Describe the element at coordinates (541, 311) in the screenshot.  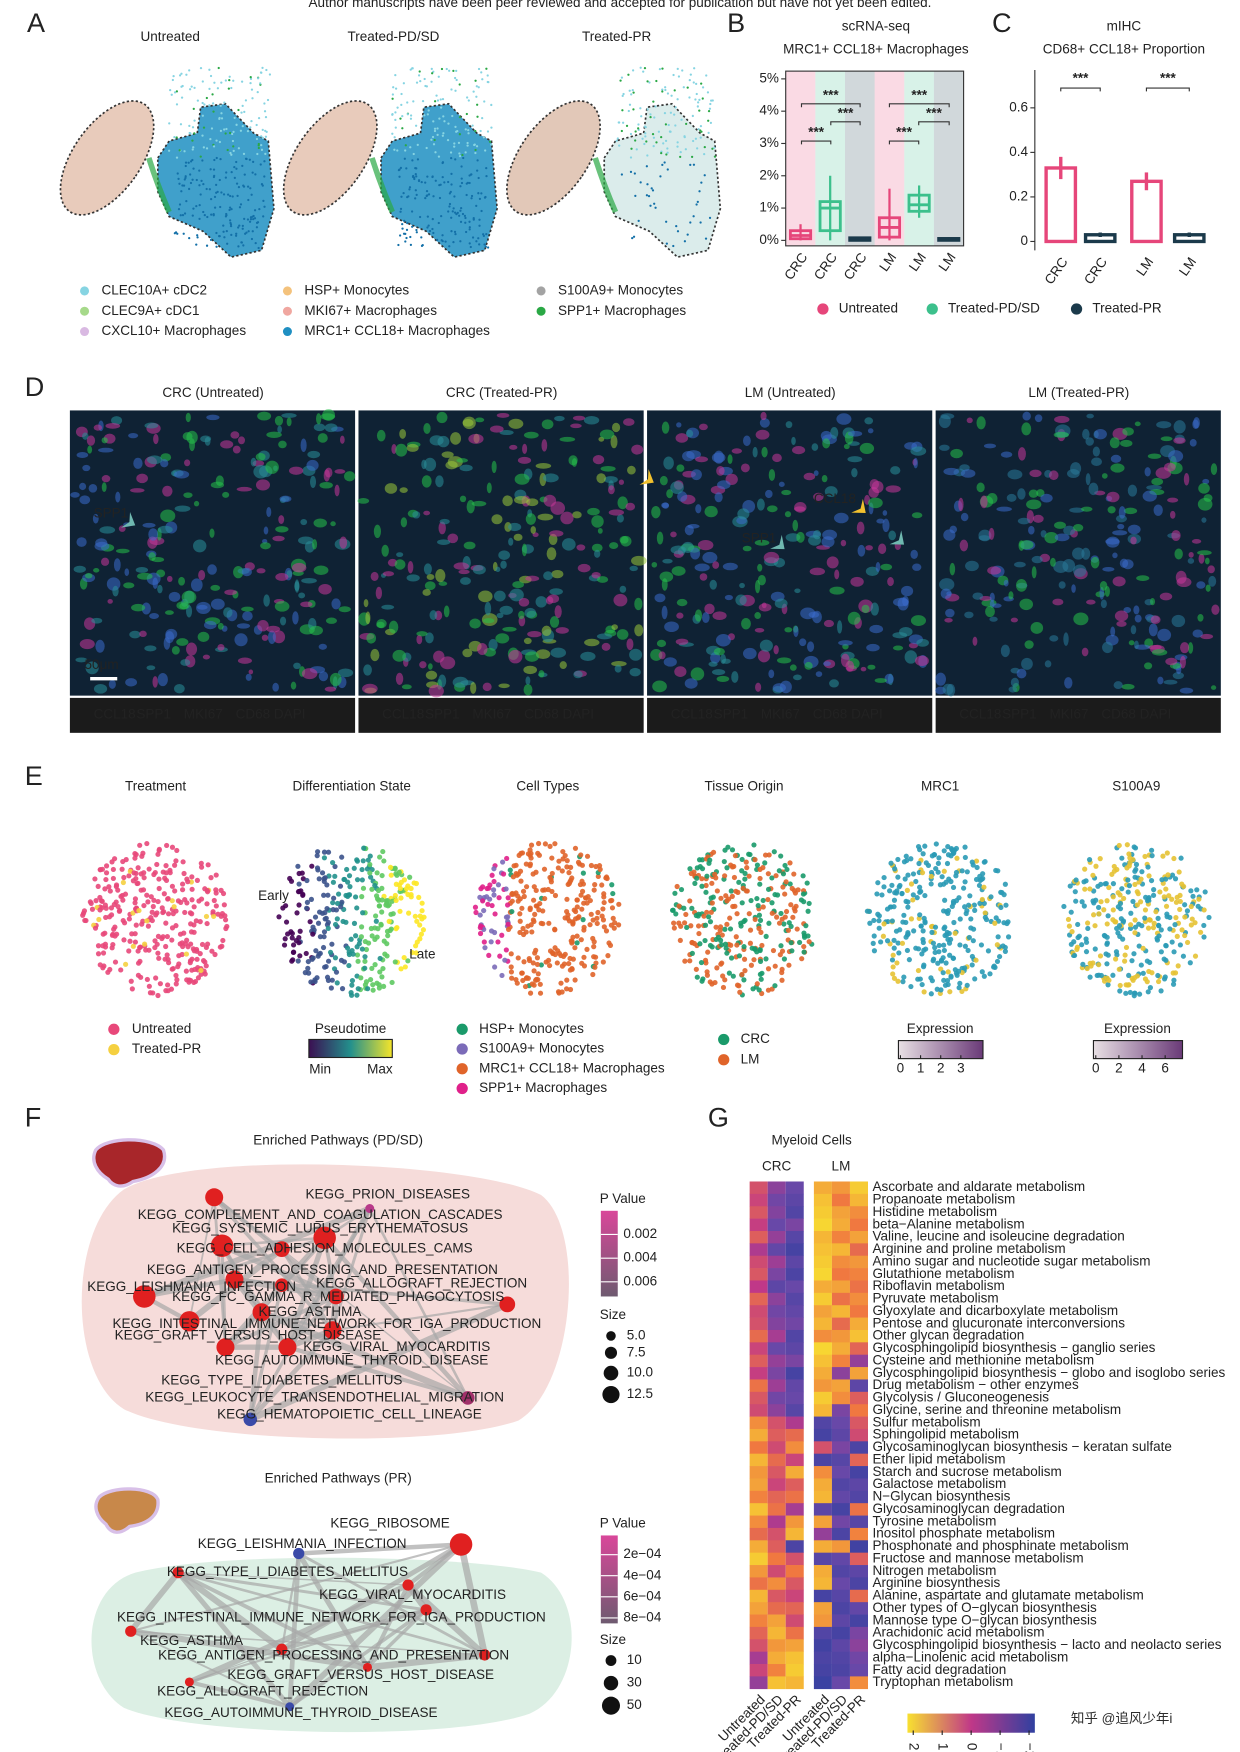
I see `legend-swatch` at that location.